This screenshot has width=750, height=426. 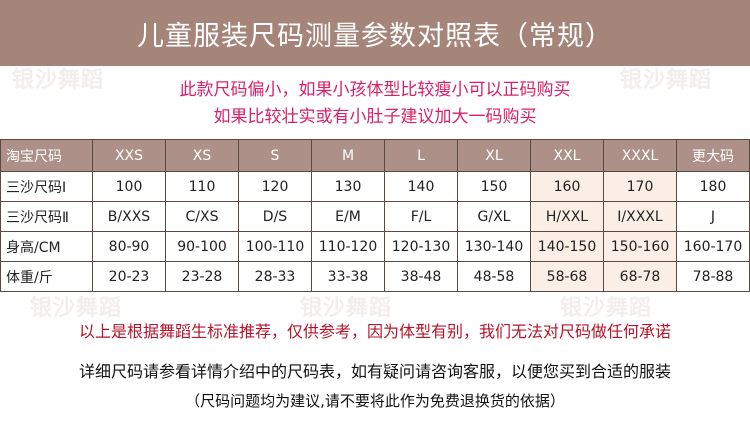 What do you see at coordinates (713, 216) in the screenshot?
I see `table-cell: J` at bounding box center [713, 216].